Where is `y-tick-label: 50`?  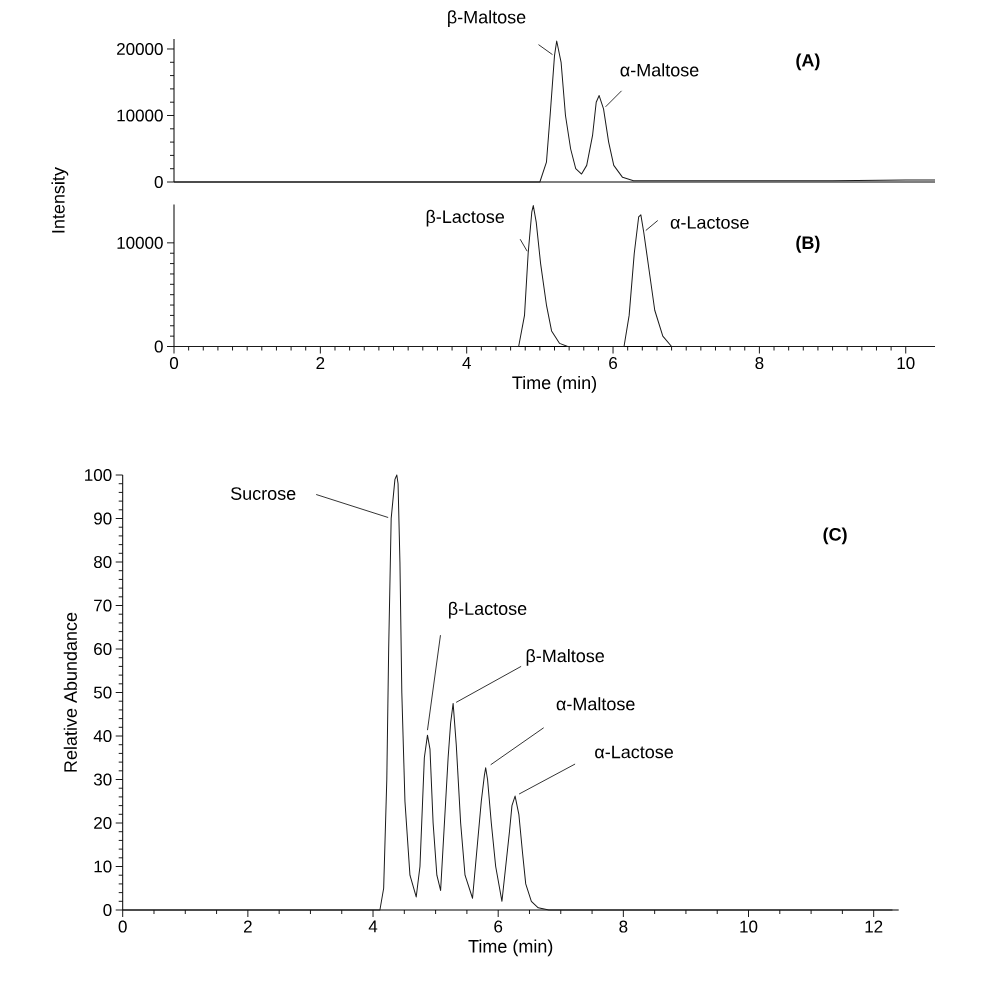 y-tick-label: 50 is located at coordinates (102, 692).